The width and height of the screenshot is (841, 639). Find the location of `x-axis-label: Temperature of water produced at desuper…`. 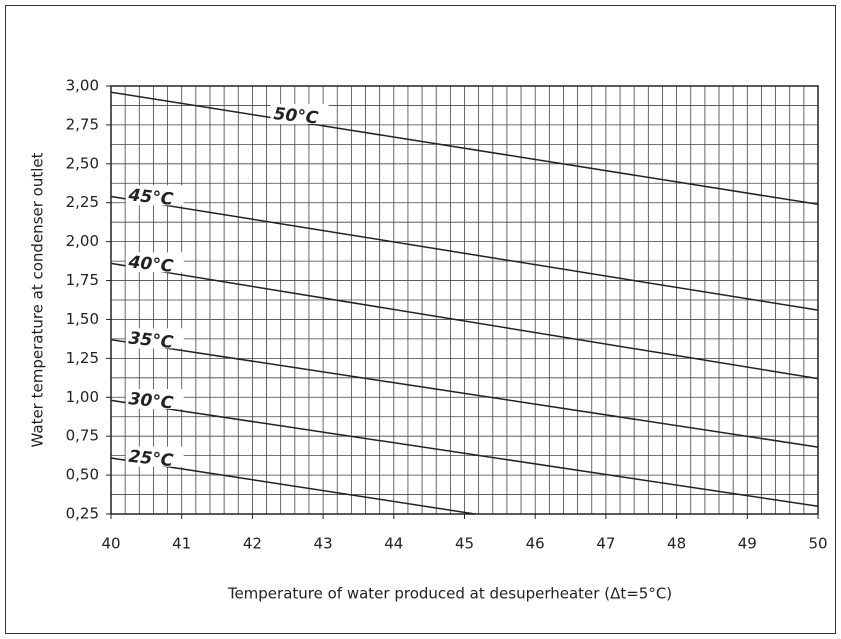

x-axis-label: Temperature of water produced at desuper… is located at coordinates (449, 594).